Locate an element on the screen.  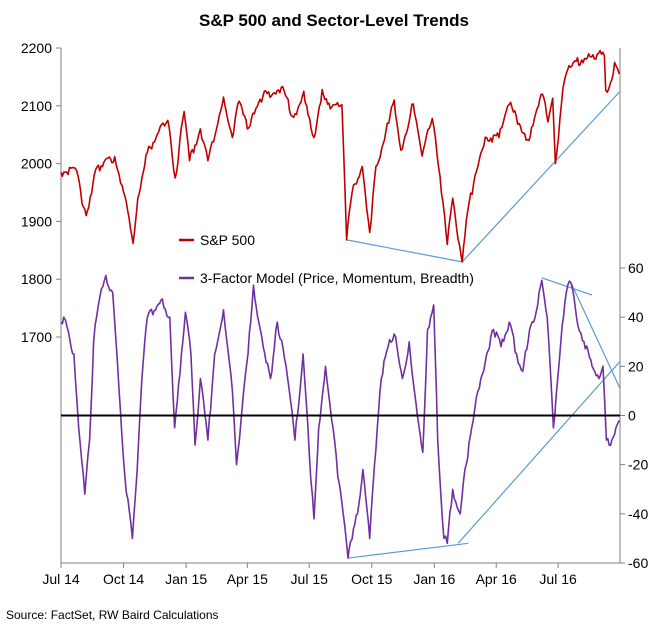
right-tick-label: -20 is located at coordinates (638, 465).